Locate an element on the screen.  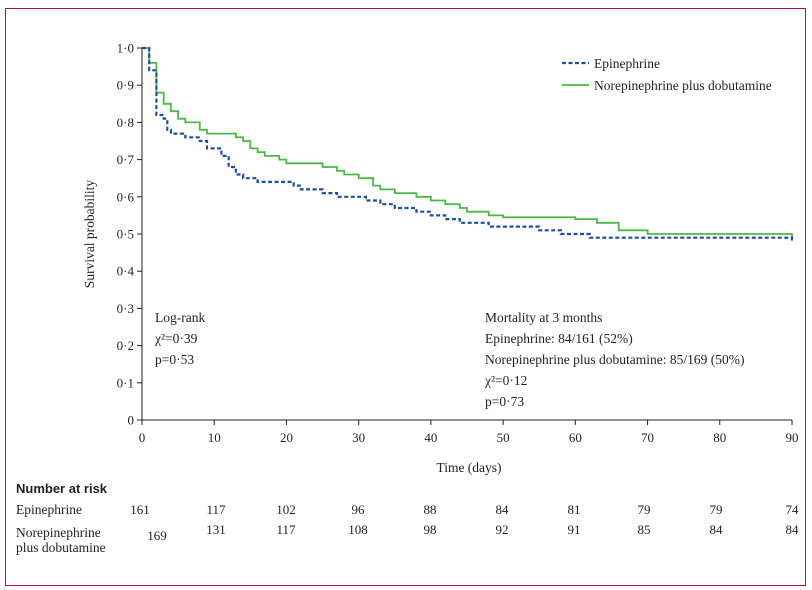
x-tick-label: 50 is located at coordinates (503, 437).